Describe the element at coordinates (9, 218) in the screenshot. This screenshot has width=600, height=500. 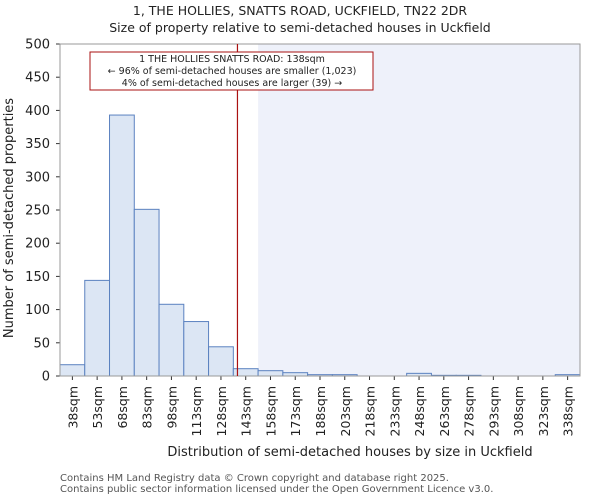
I see `y-axis-label: Number of semi-detached properties` at that location.